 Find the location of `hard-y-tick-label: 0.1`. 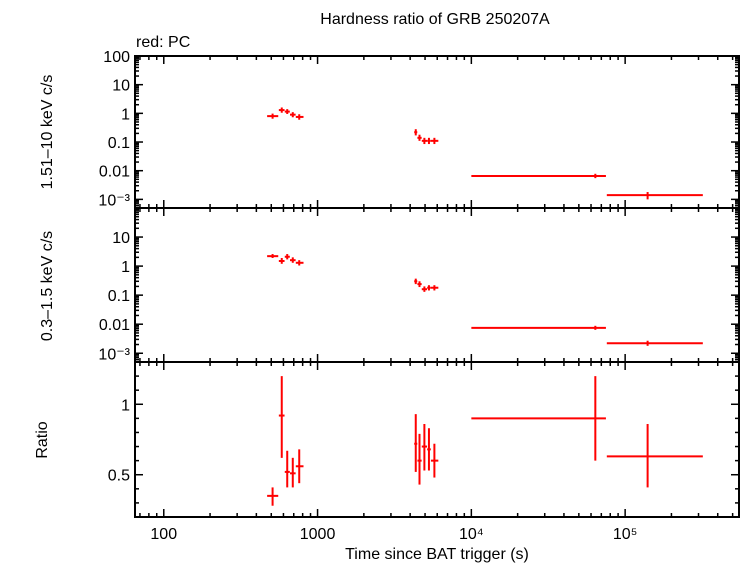

hard-y-tick-label: 0.1 is located at coordinates (119, 143).